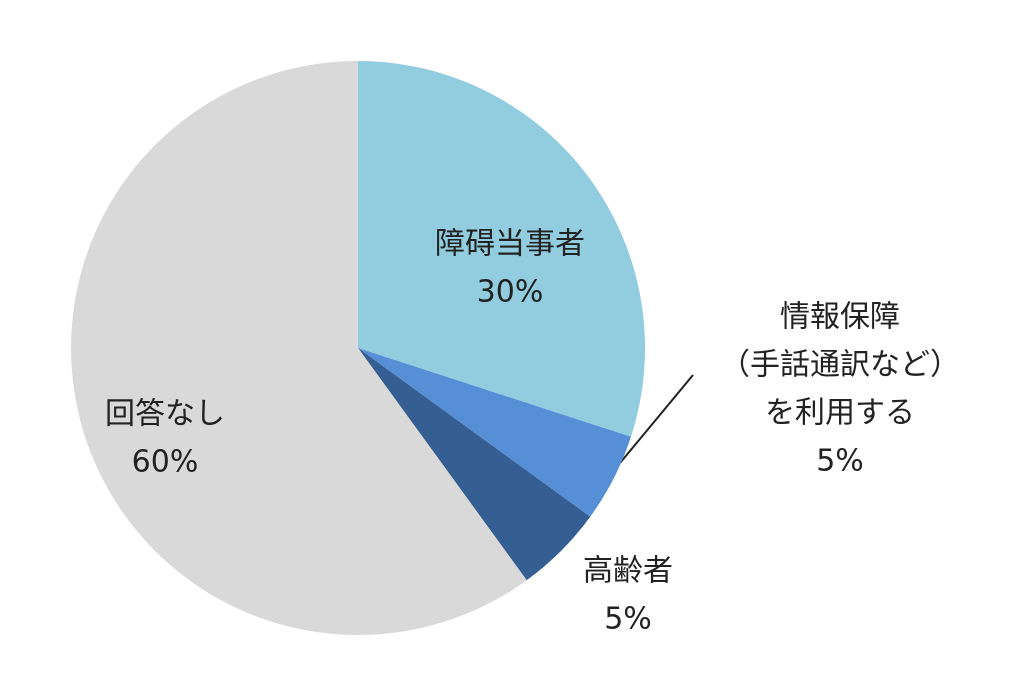  What do you see at coordinates (840, 413) in the screenshot?
I see `slice-label: を利用する` at bounding box center [840, 413].